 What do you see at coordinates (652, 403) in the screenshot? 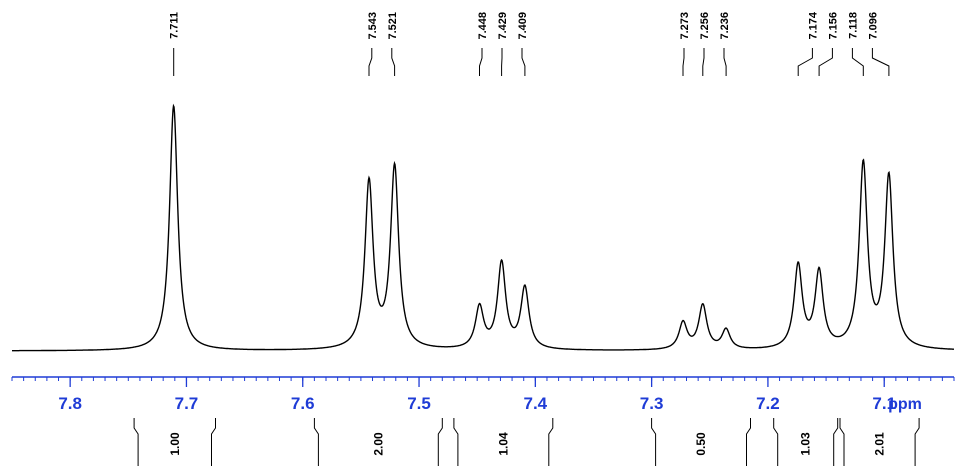
I see `tick-label: 7.3` at bounding box center [652, 403].